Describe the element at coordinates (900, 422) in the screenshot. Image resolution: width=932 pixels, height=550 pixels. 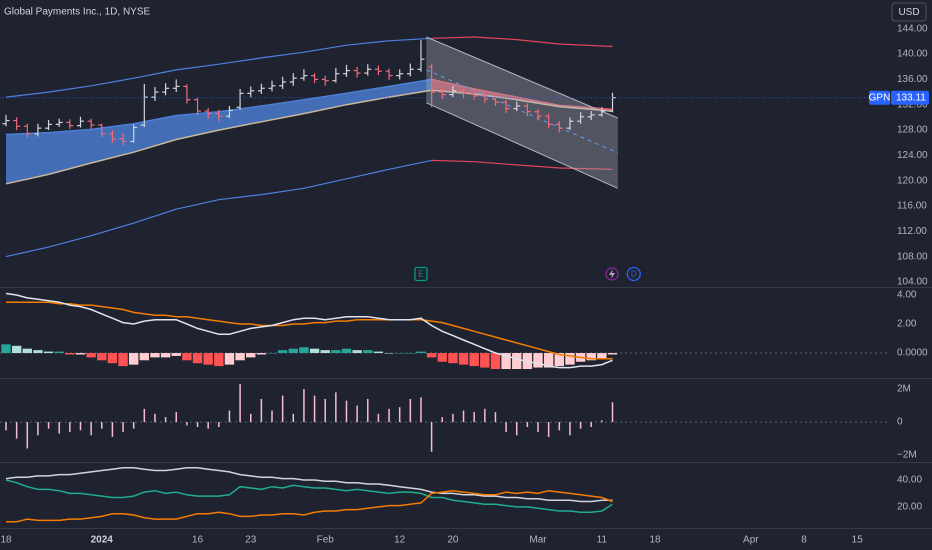
I see `y-tick-label: 0` at that location.